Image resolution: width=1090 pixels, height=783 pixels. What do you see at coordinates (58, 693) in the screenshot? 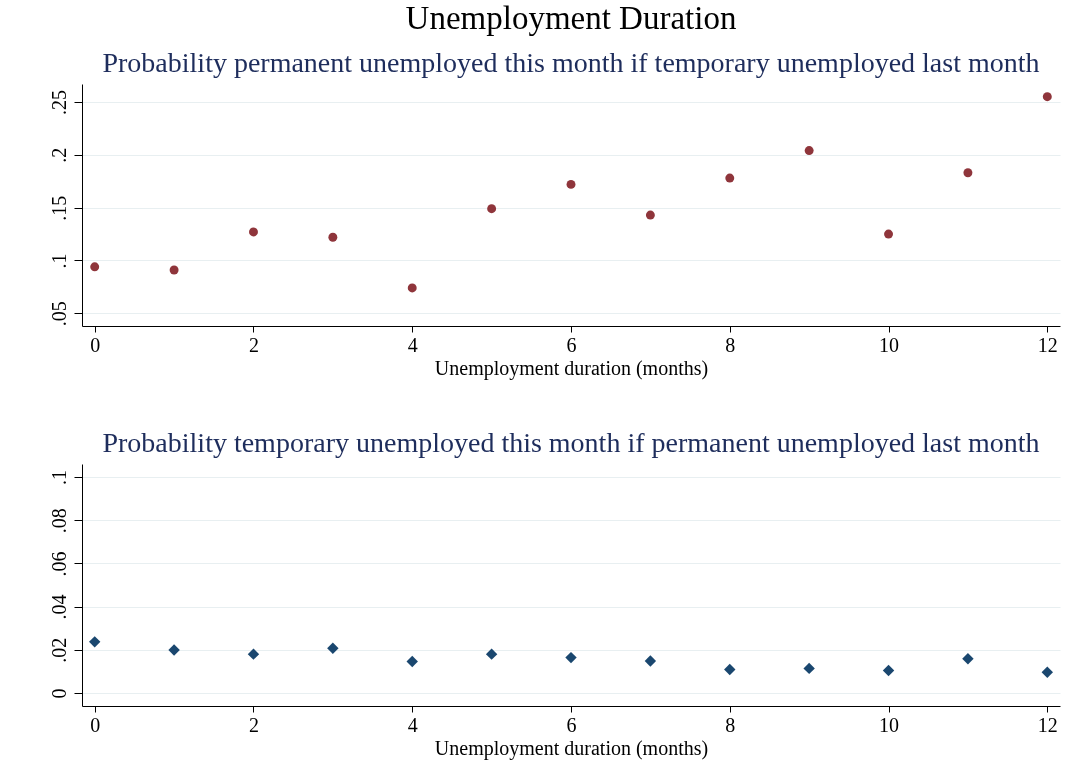
I see `y-tick-label: 0` at bounding box center [58, 693].